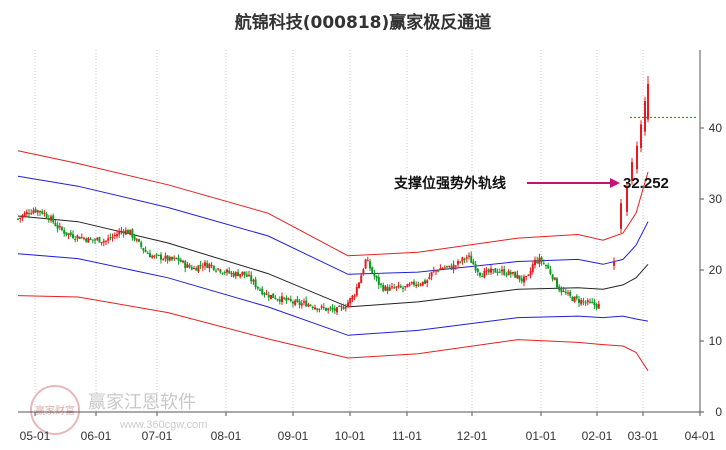  What do you see at coordinates (363, 23) in the screenshot?
I see `chart-title: 航锦科技(000818)赢家极反通道` at bounding box center [363, 23].